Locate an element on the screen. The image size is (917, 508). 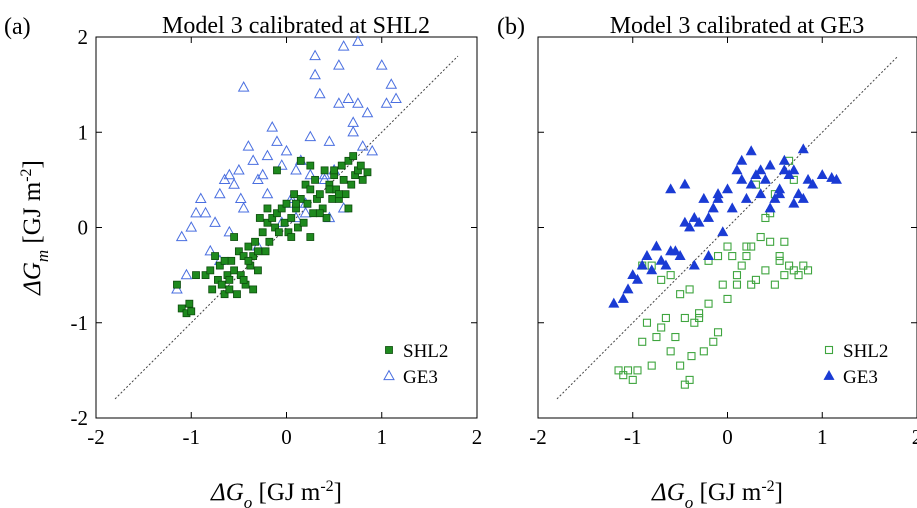
legend: SHL2 GE3 is located at coordinates (415, 364).